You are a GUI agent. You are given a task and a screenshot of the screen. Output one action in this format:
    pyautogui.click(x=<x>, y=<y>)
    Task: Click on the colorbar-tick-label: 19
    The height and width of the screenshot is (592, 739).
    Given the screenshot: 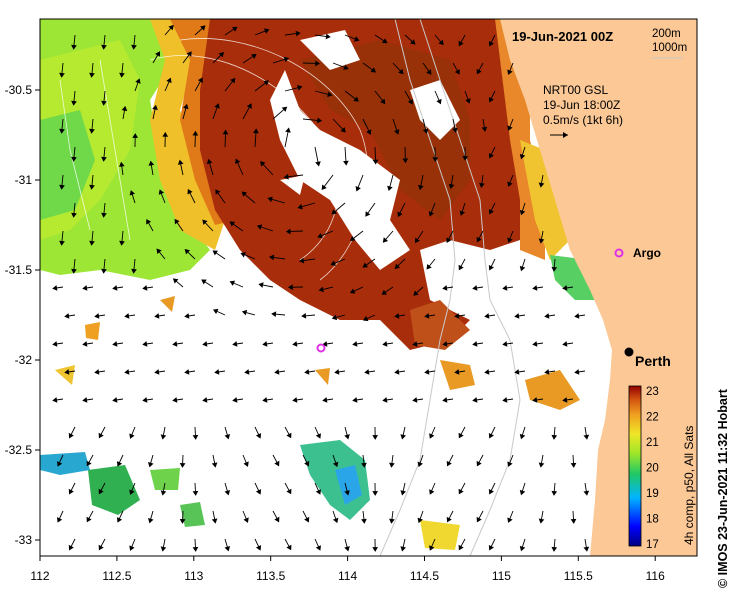 What is the action you would take?
    pyautogui.click(x=652, y=494)
    